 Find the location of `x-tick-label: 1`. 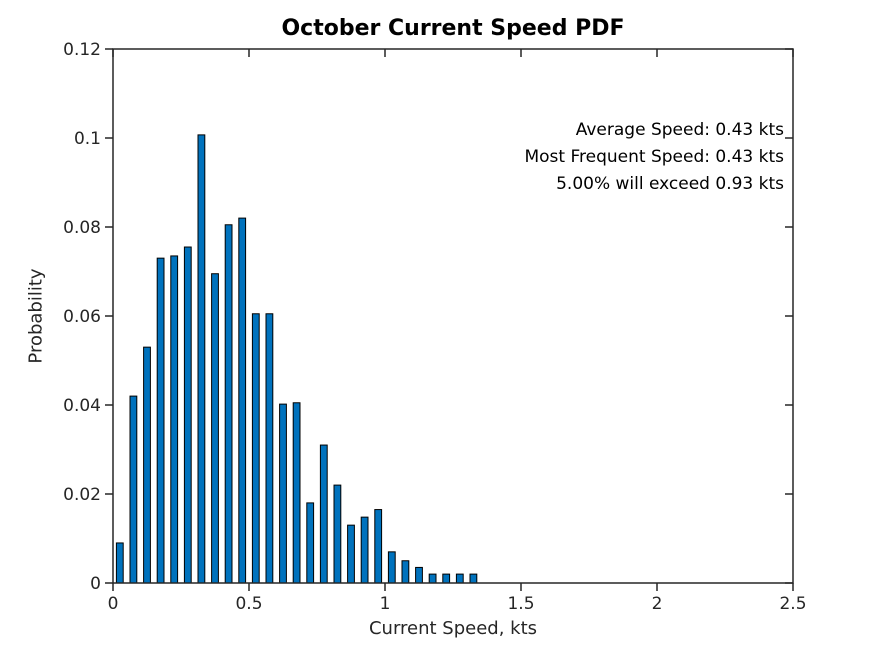

x-tick-label: 1 is located at coordinates (385, 604).